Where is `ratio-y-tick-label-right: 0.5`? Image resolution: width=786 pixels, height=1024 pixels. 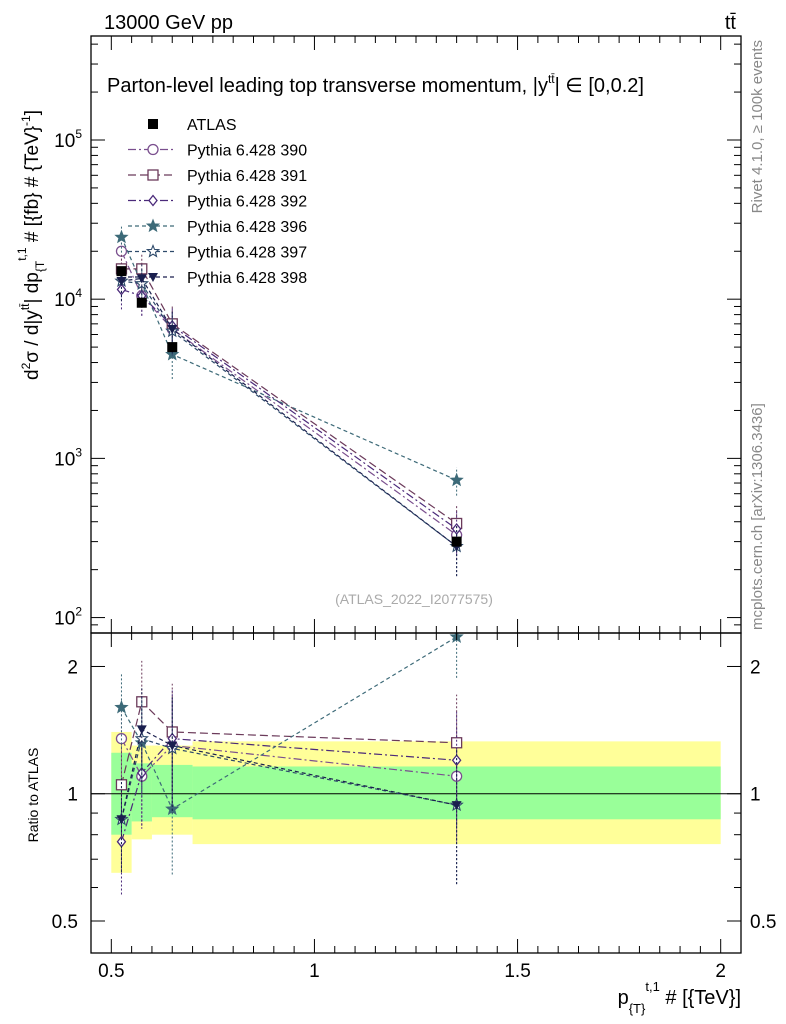
ratio-y-tick-label-right: 0.5 is located at coordinates (763, 922).